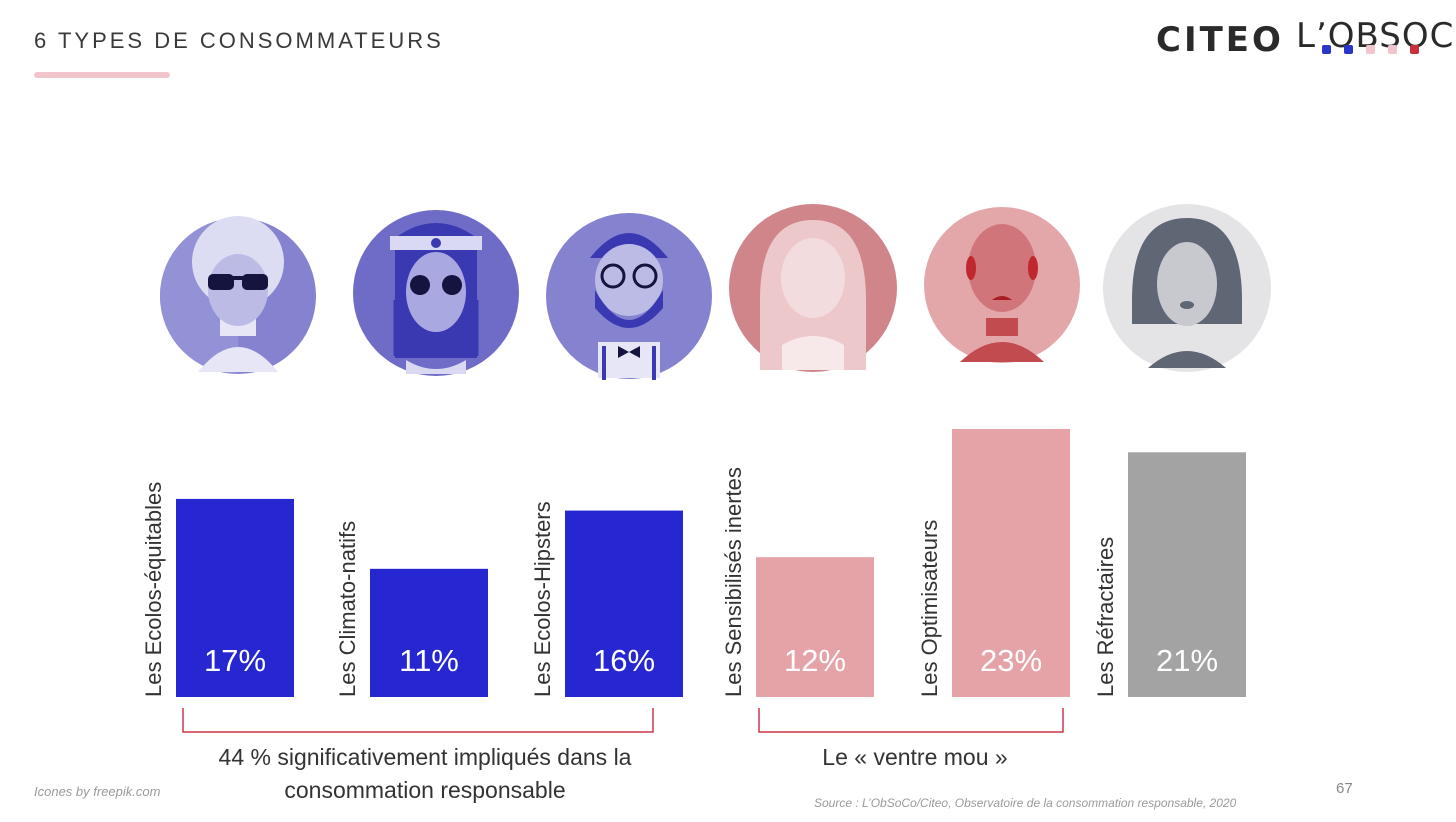 This screenshot has width=1456, height=822. What do you see at coordinates (624, 660) in the screenshot?
I see `bar-value-label-3: 16%` at bounding box center [624, 660].